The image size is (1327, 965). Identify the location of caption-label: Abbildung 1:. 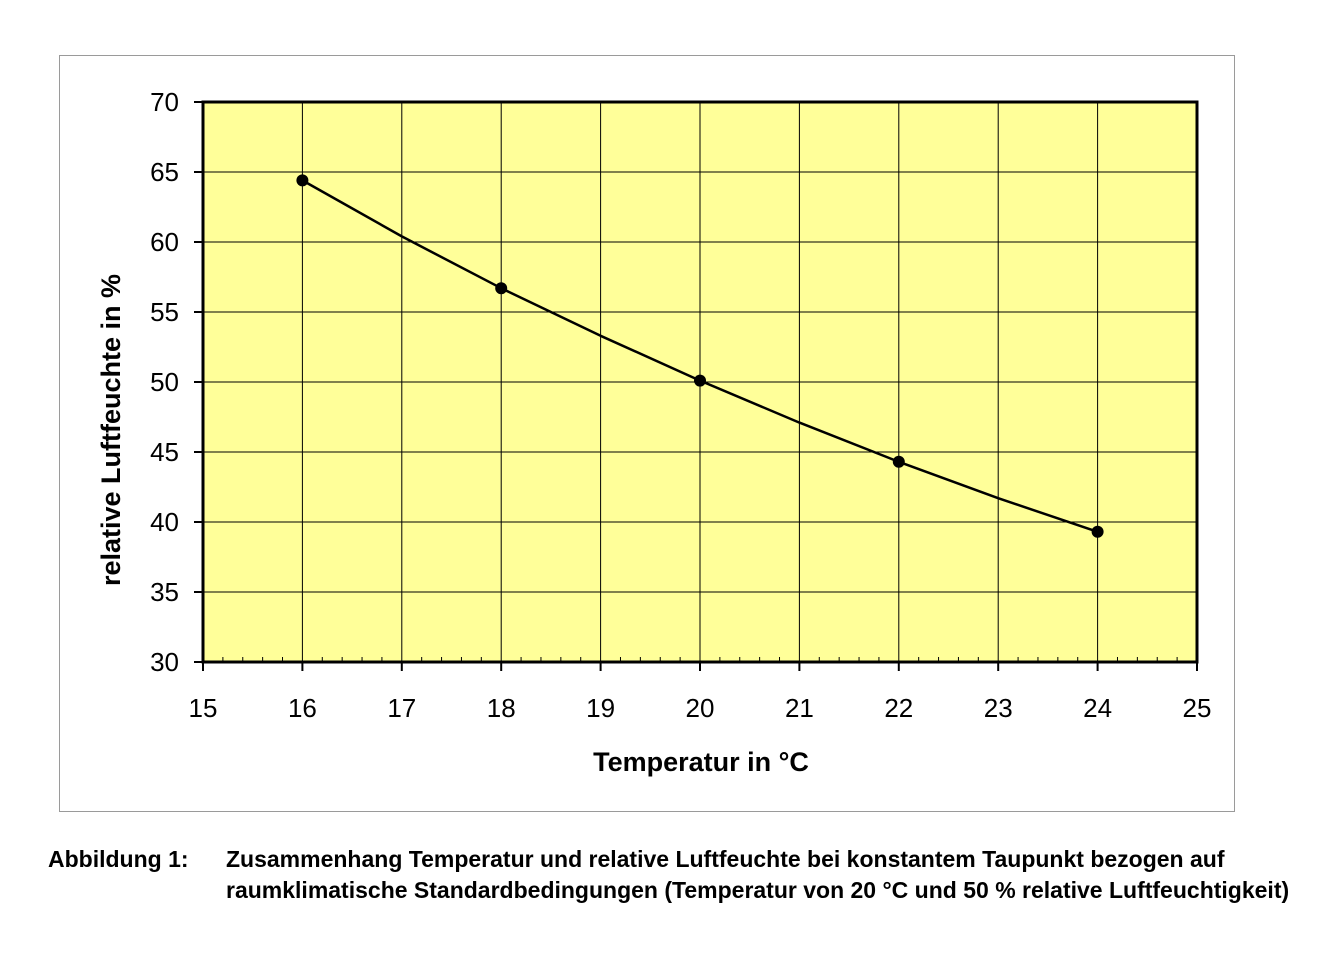
(118, 859).